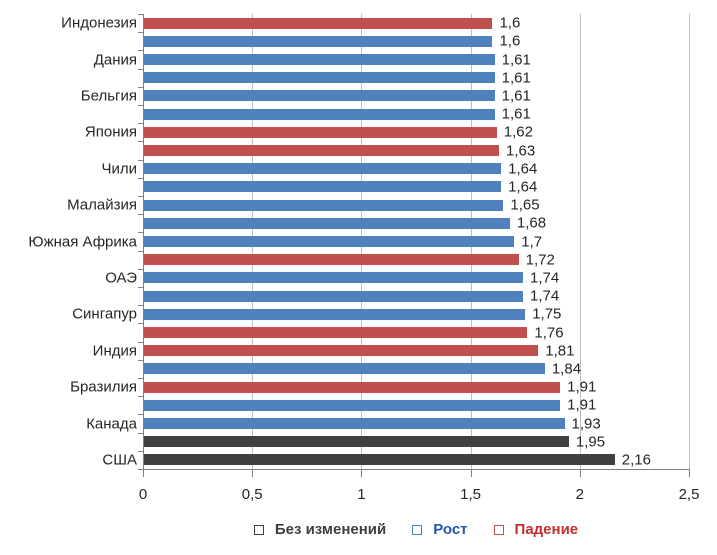 This screenshot has width=717, height=555. Describe the element at coordinates (319, 96) in the screenshot. I see `bar-Бельгия` at that location.